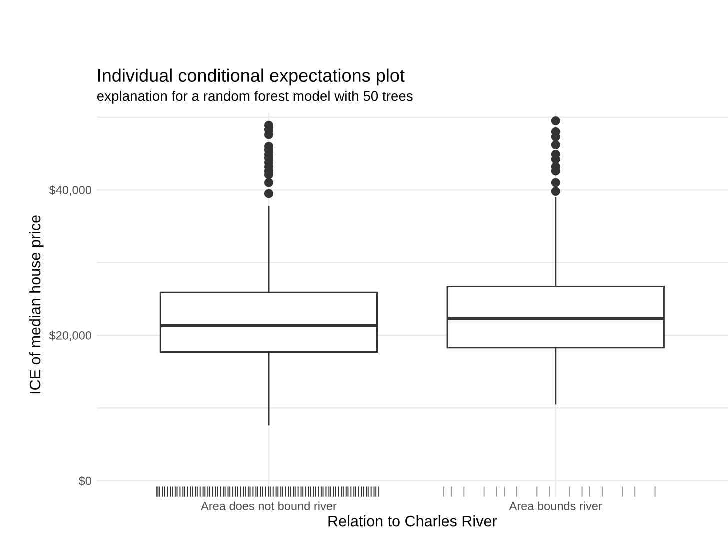 The image size is (728, 546). I want to click on y-tick-label: $40,000, so click(70, 191).